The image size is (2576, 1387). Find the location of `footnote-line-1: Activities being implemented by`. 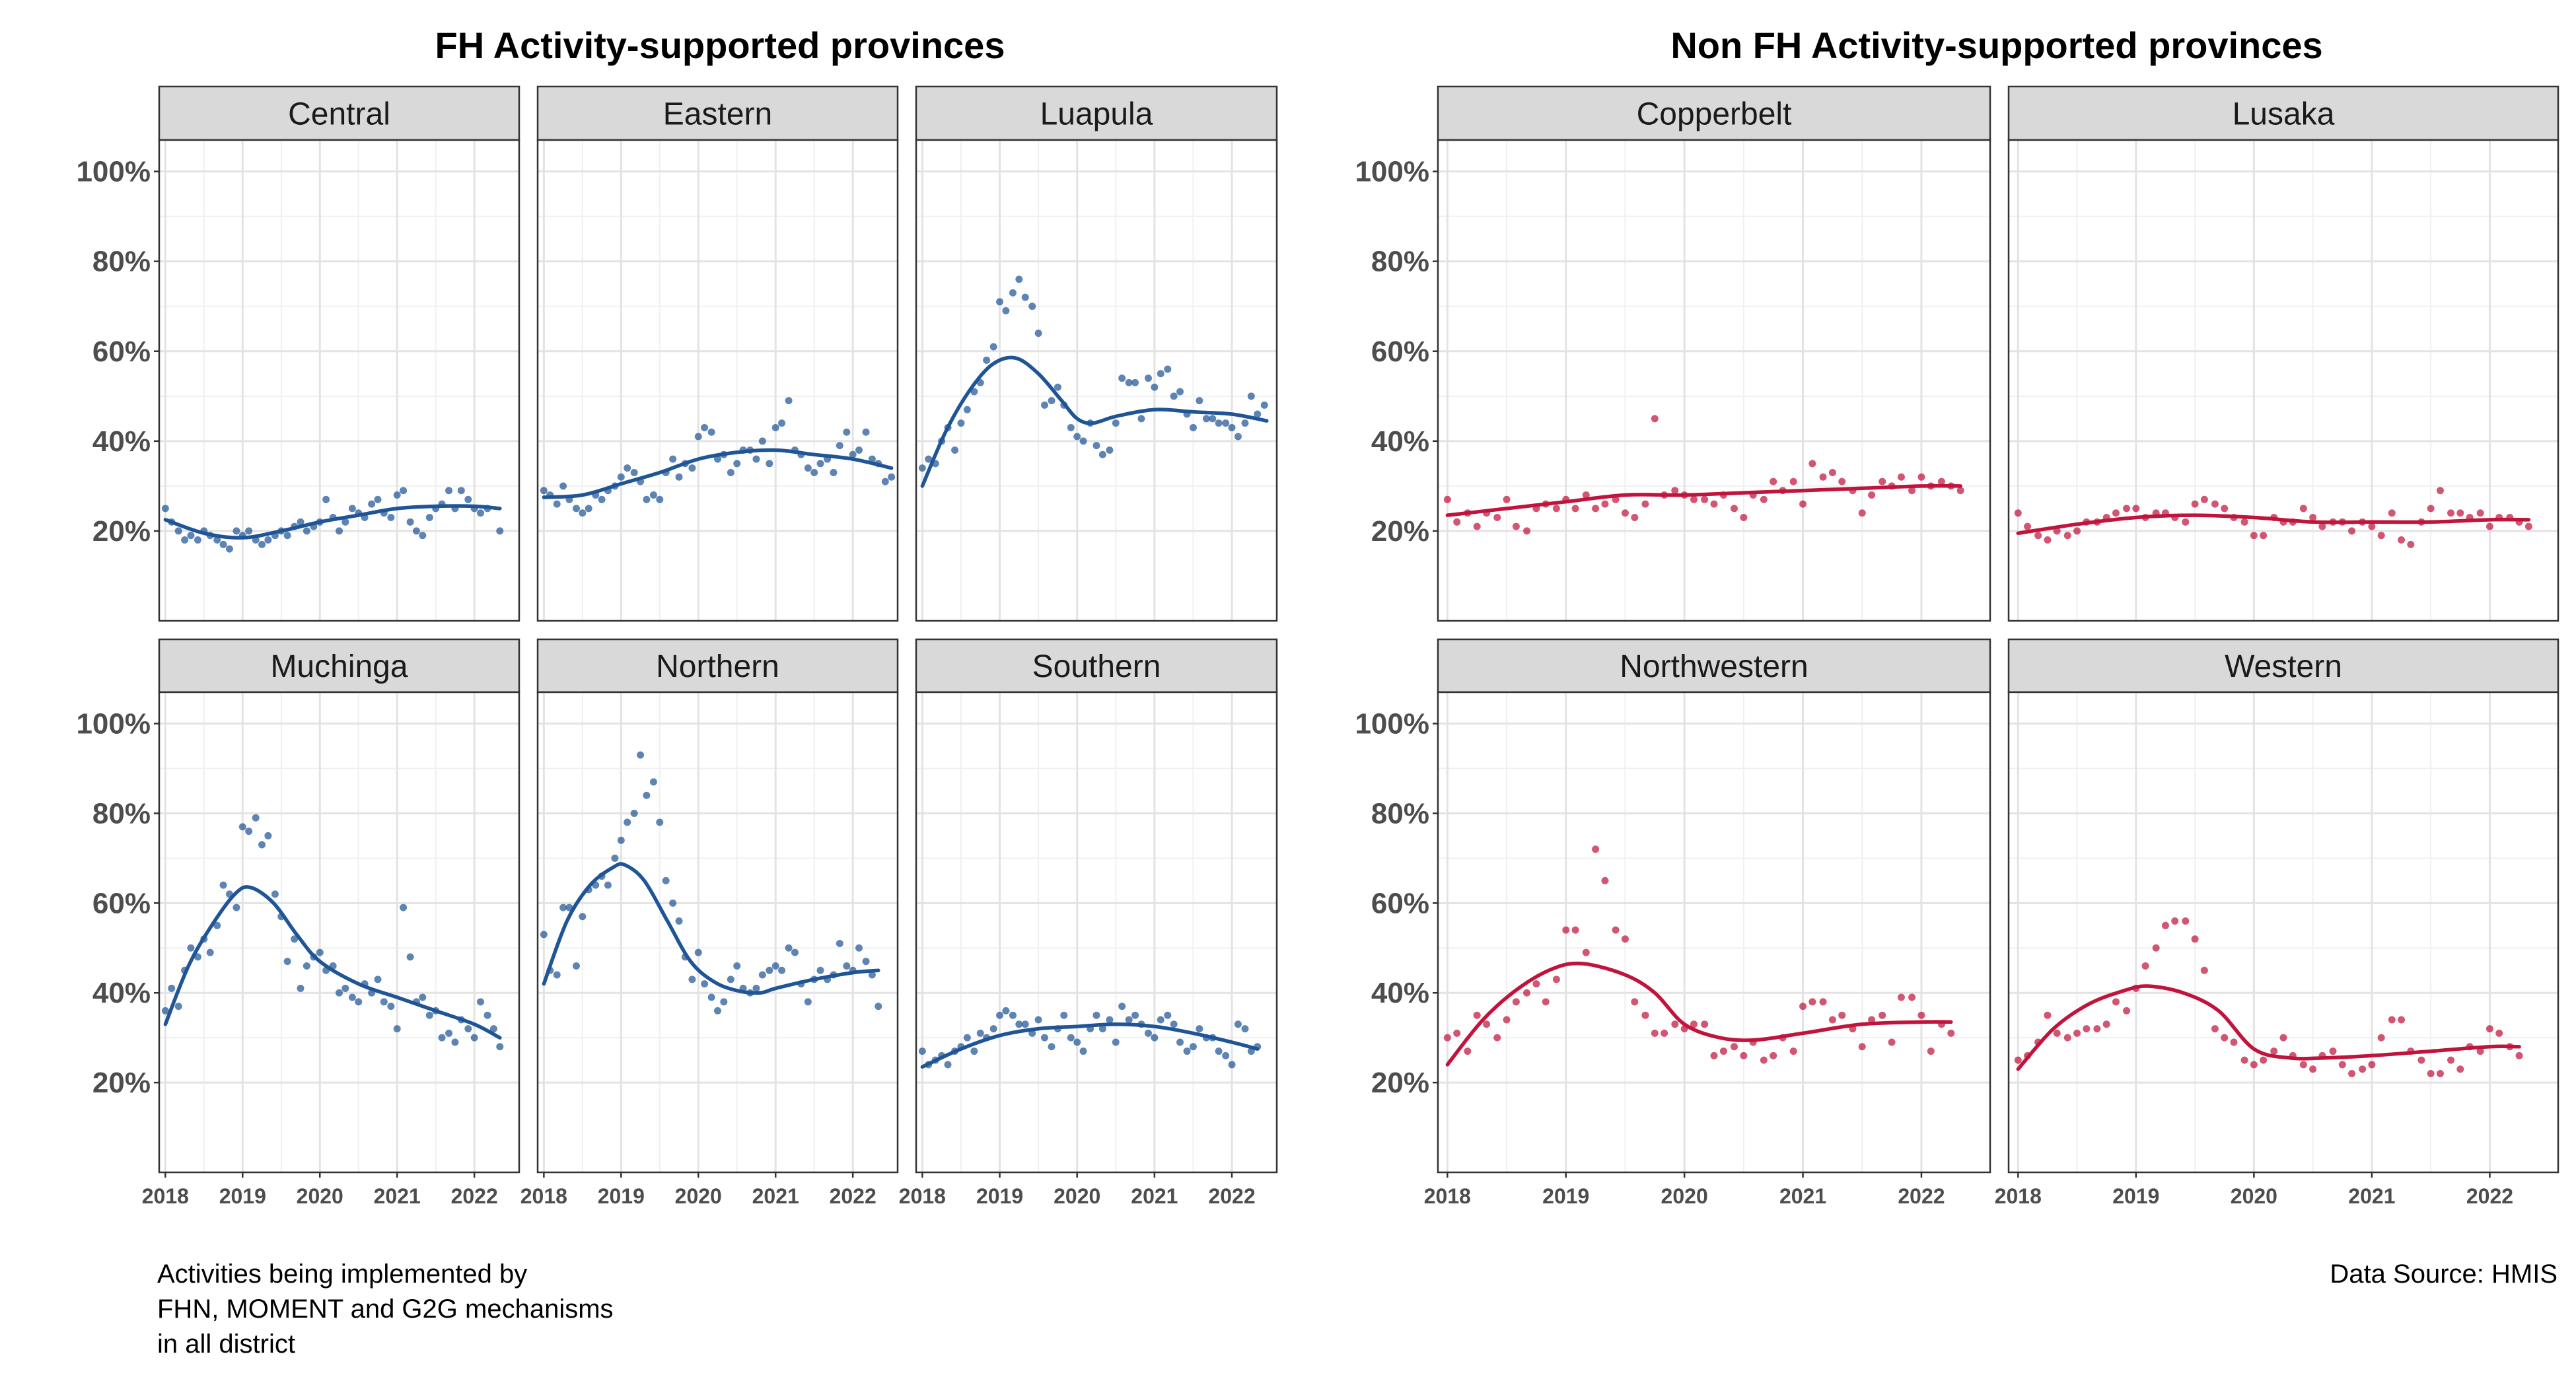

footnote-line-1: Activities being implemented by is located at coordinates (342, 1274).